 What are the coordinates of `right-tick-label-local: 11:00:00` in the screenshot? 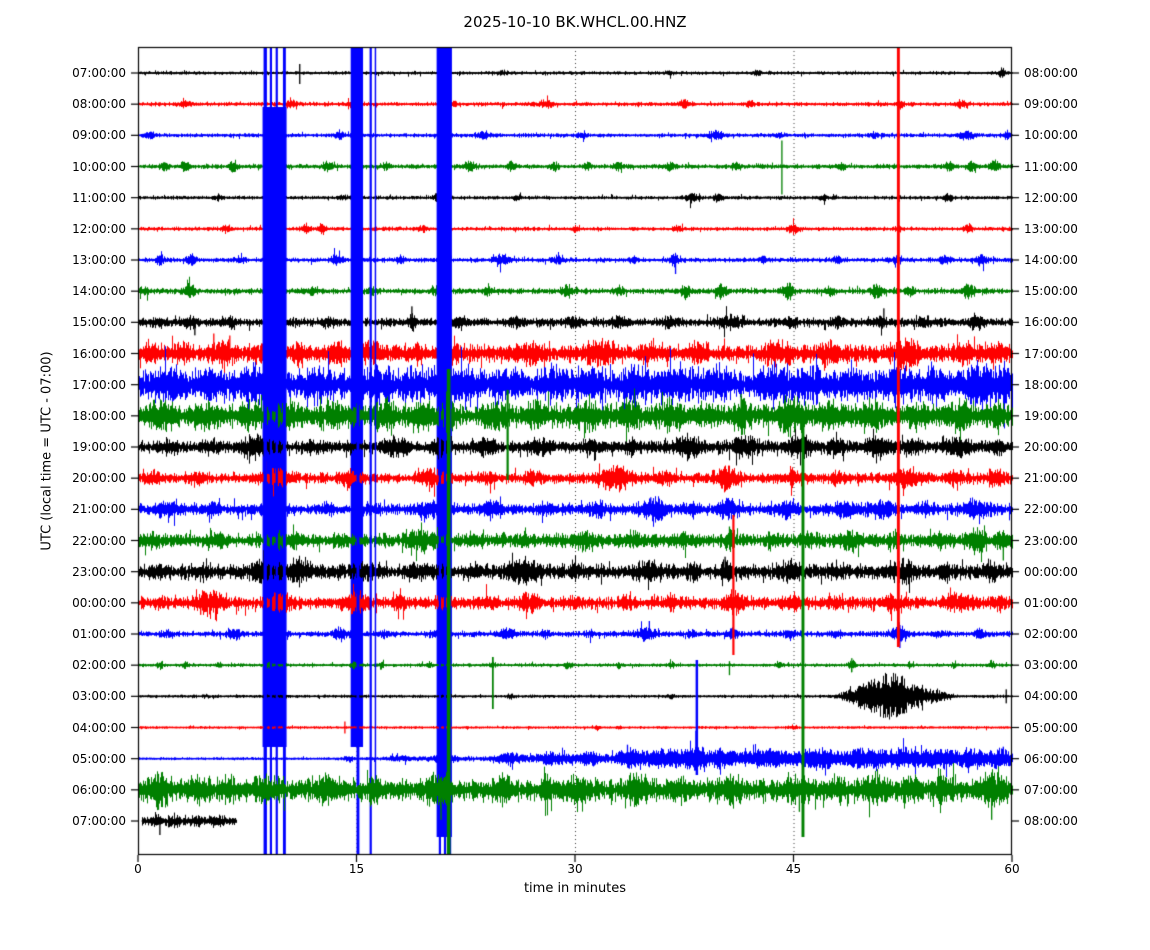 It's located at (1051, 166).